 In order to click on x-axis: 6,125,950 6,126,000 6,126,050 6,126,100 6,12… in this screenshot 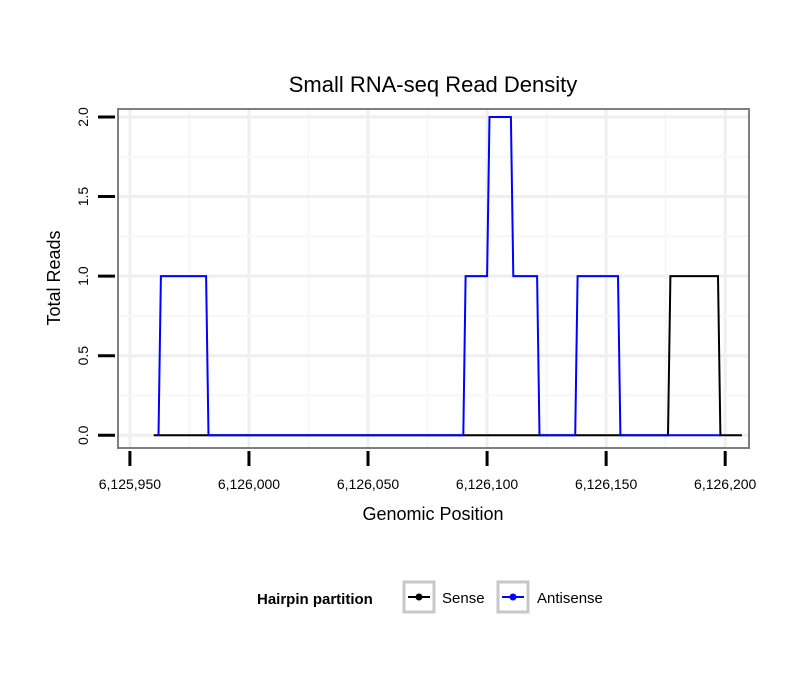, I will do `click(428, 471)`.